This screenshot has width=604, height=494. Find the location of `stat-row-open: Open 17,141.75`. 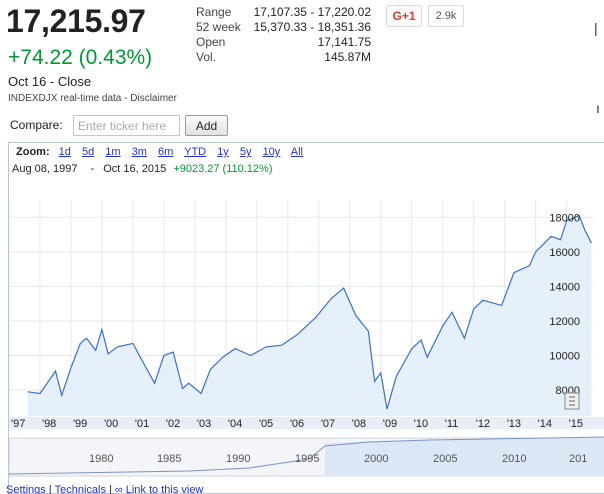

stat-row-open: Open 17,141.75 is located at coordinates (283, 42).